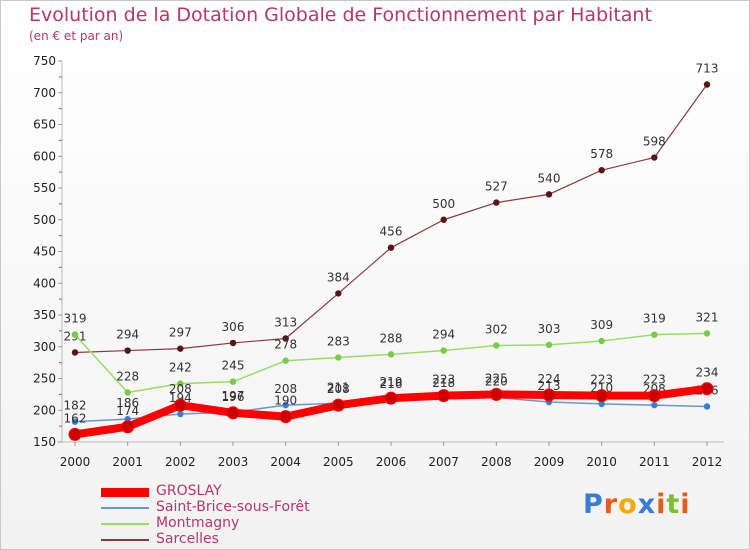  I want to click on data-label: 219, so click(391, 382).